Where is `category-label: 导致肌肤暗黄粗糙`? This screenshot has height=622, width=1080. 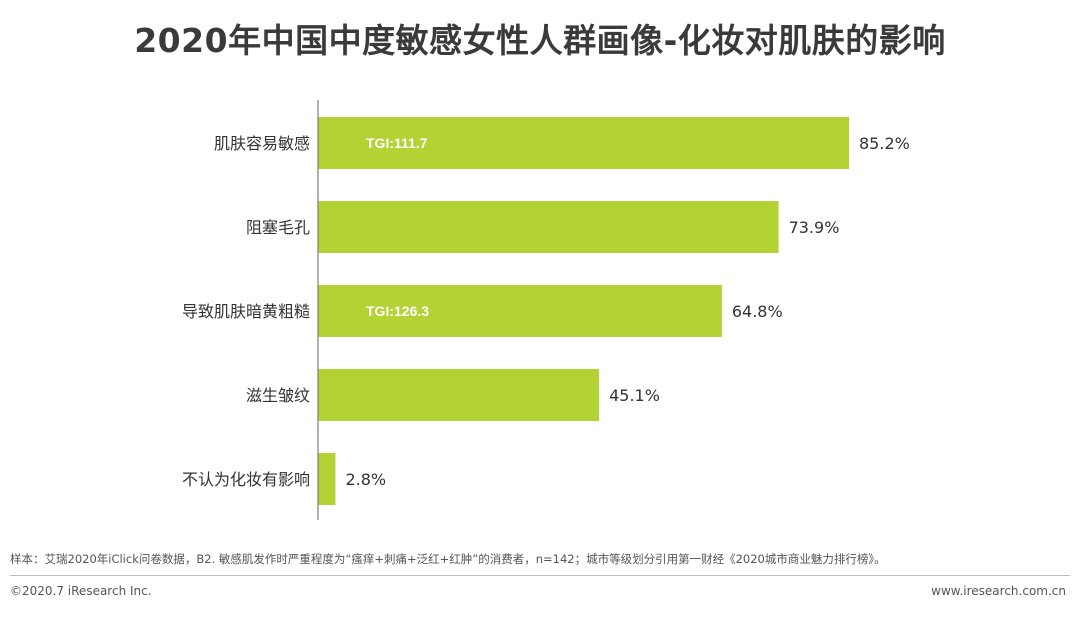
category-label: 导致肌肤暗黄粗糙 is located at coordinates (246, 311).